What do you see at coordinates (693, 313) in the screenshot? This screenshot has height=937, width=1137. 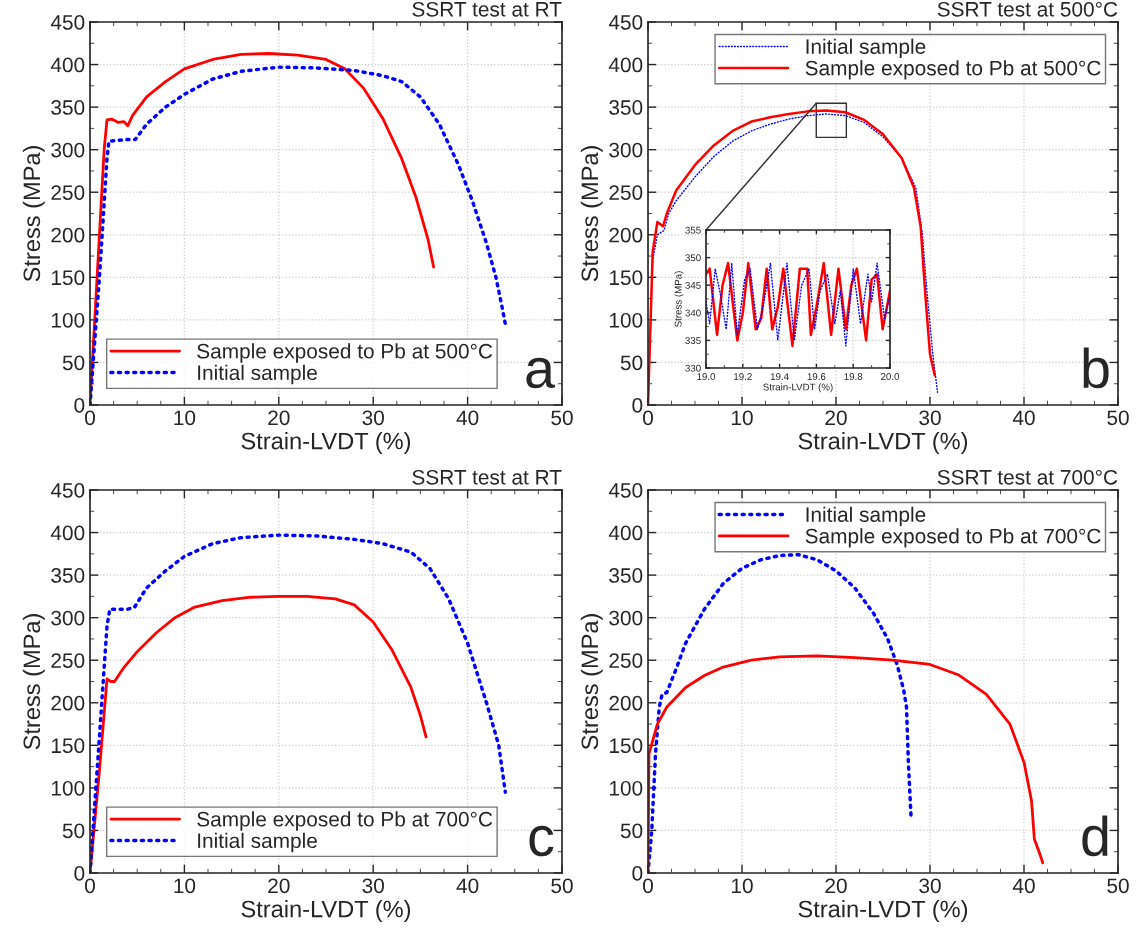 I see `y-tick-label: 340` at bounding box center [693, 313].